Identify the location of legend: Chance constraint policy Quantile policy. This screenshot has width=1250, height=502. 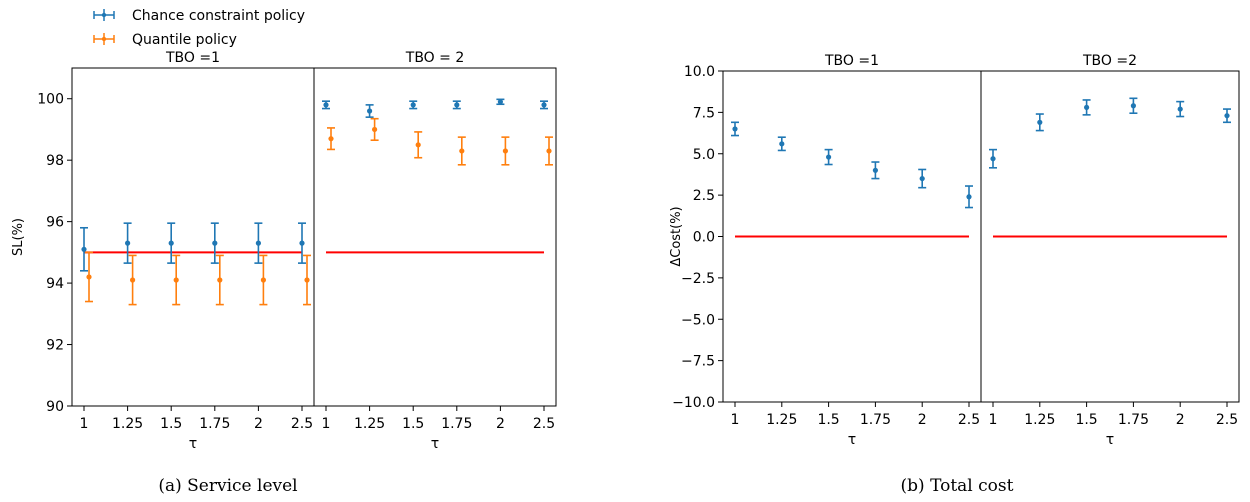
(199, 28).